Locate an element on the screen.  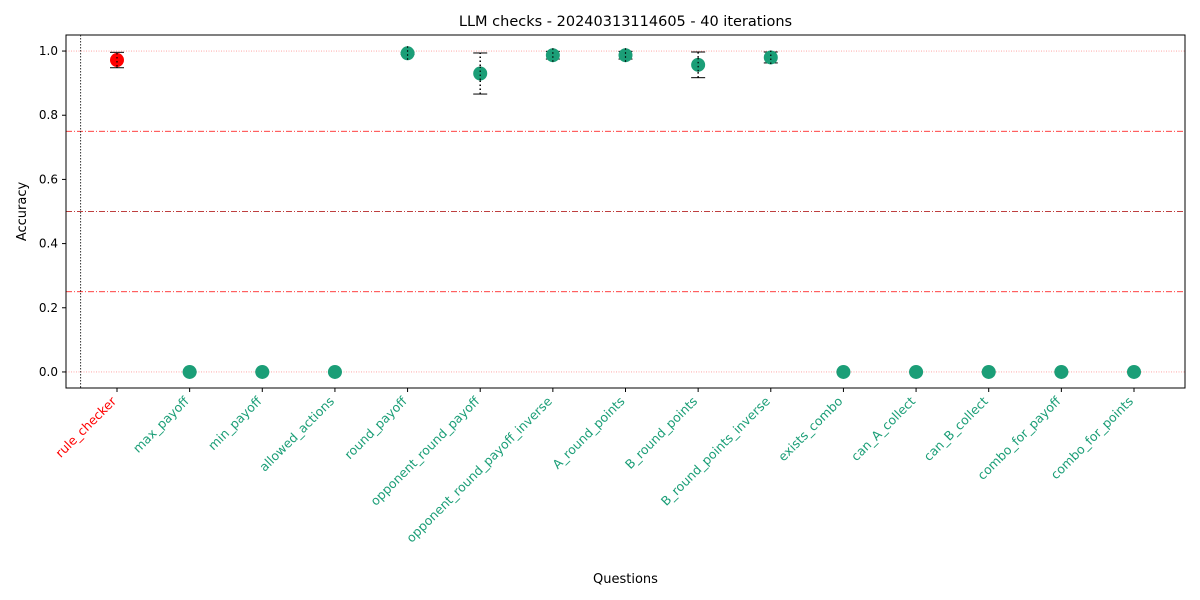
x-tick-label: opponent_round_payoff_inverse is located at coordinates (479, 469).